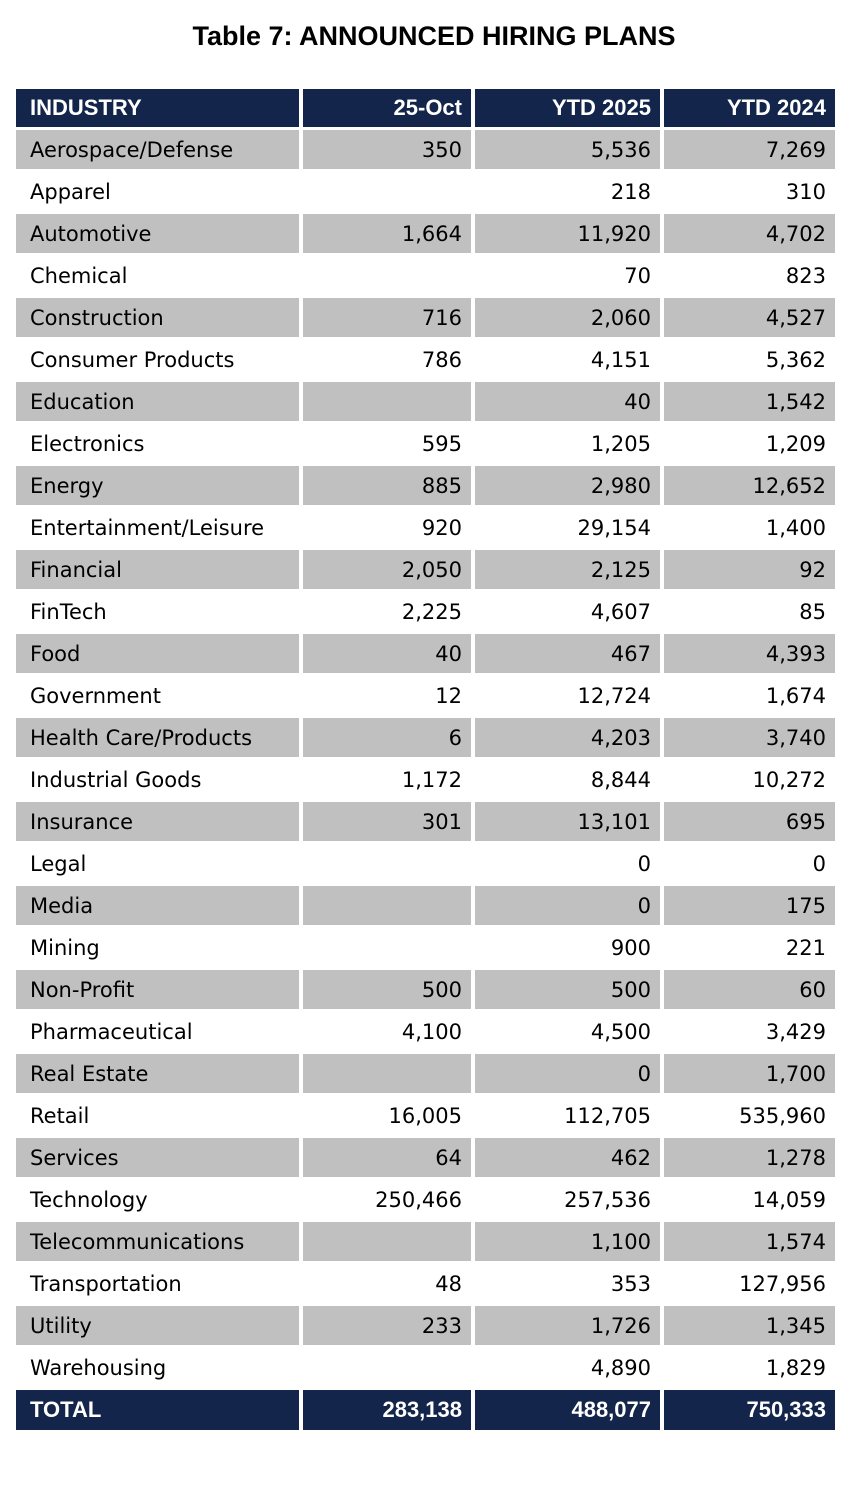 This screenshot has width=868, height=1508. Describe the element at coordinates (132, 359) in the screenshot. I see `industry-cell: Consumer Products` at that location.